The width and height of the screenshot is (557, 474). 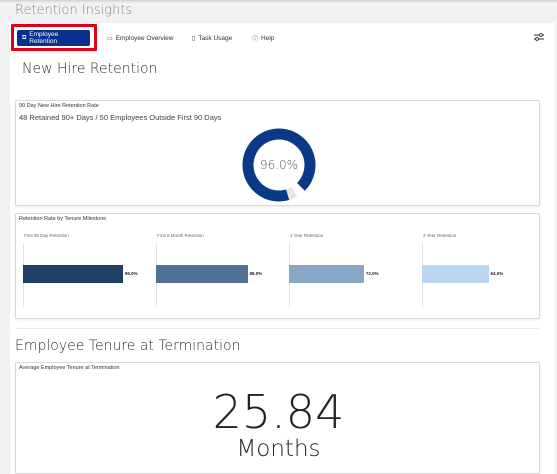 I want to click on top-shadow, so click(x=278, y=1).